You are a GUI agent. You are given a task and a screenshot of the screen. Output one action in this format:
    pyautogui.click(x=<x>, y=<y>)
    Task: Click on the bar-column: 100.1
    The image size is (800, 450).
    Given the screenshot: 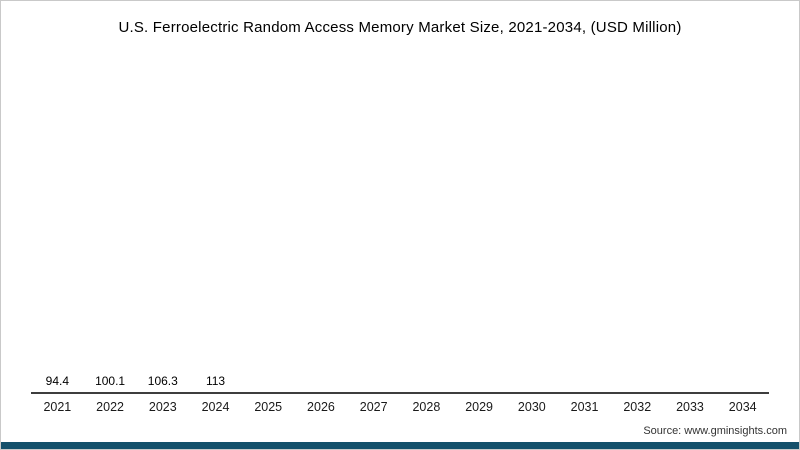 What is the action you would take?
    pyautogui.click(x=110, y=383)
    